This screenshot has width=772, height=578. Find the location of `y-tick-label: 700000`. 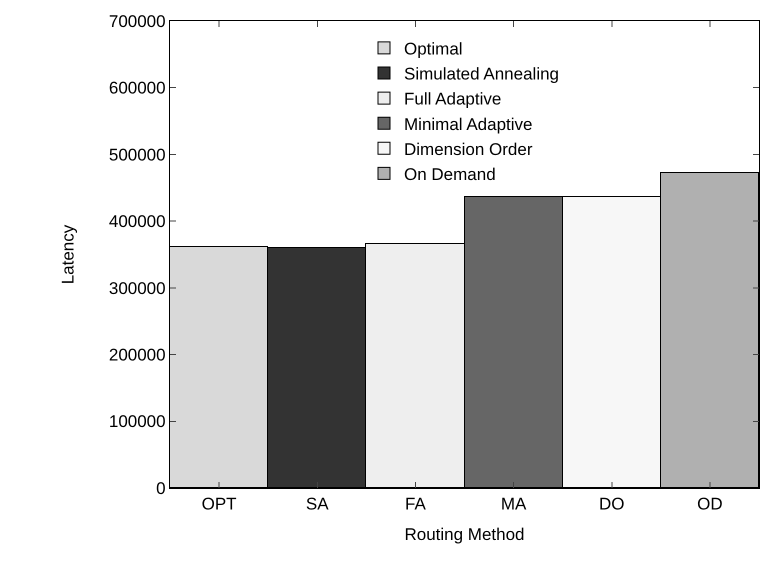

y-tick-label: 700000 is located at coordinates (137, 21).